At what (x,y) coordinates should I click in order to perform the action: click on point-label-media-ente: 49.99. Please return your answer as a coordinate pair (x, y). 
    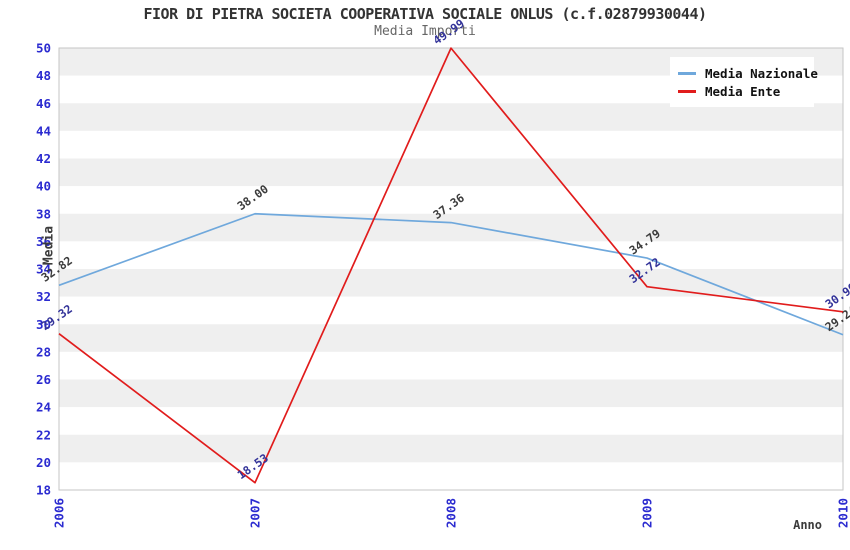
    Looking at the image, I should click on (449, 31).